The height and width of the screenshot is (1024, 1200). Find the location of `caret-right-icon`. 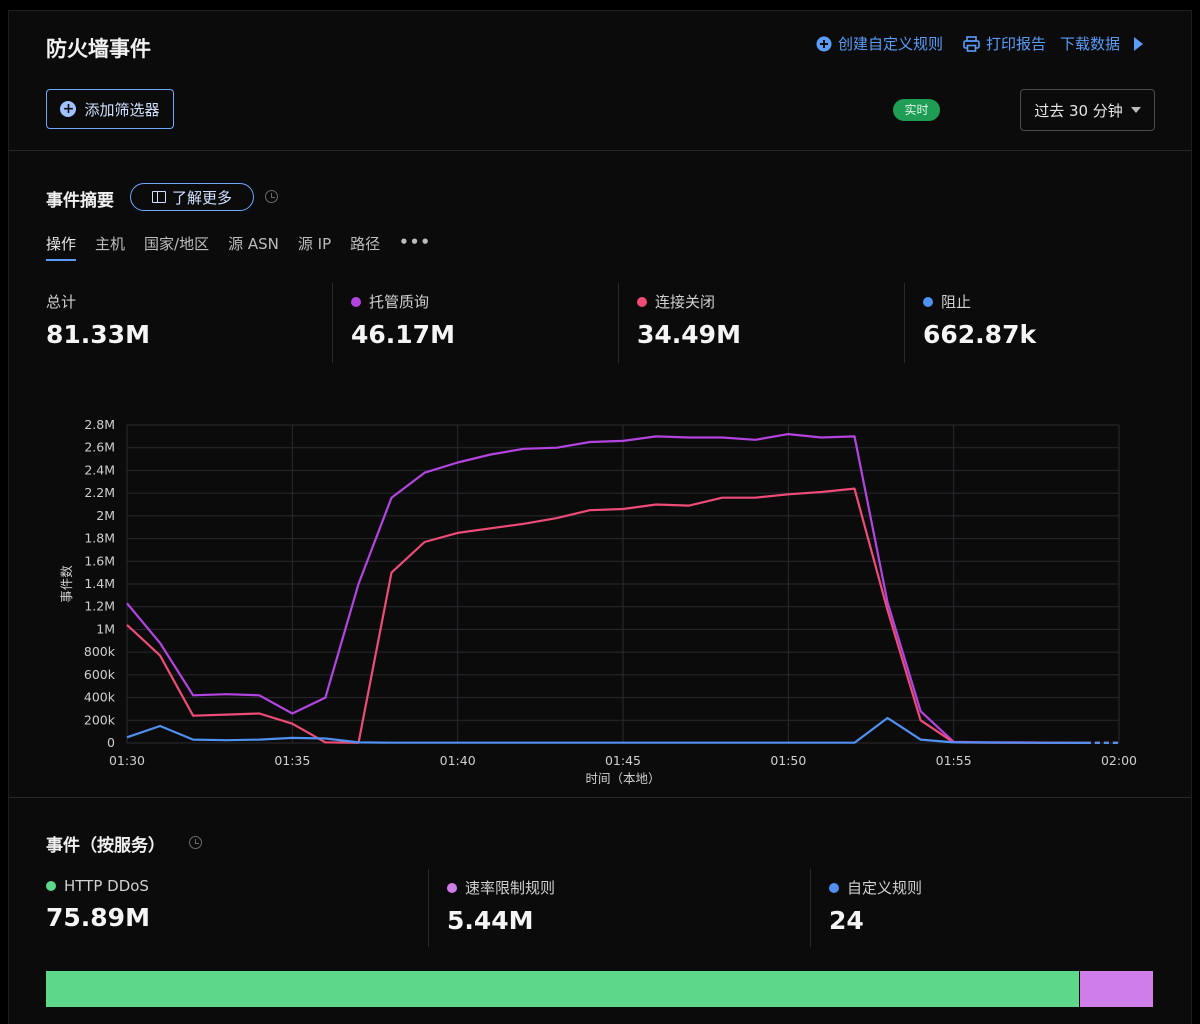

caret-right-icon is located at coordinates (1138, 43).